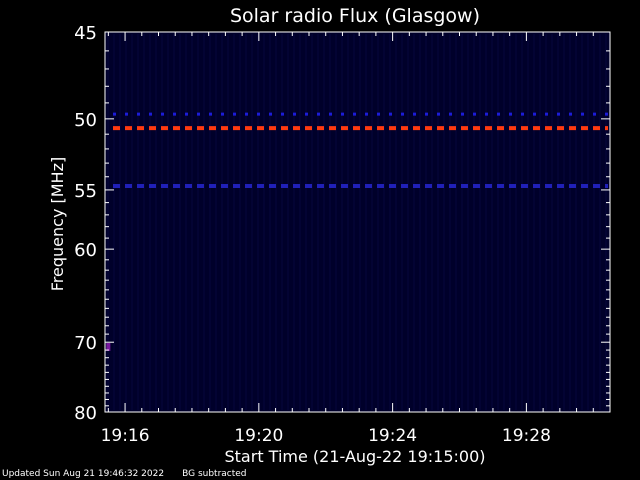  What do you see at coordinates (83, 474) in the screenshot?
I see `updated-timestamp: Updated Sun Aug 21 19:46:32 2022` at bounding box center [83, 474].